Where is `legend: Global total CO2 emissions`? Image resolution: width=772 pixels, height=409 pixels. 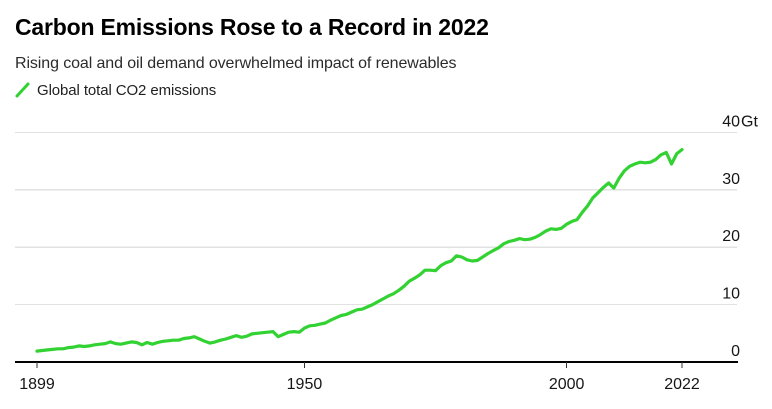 legend: Global total CO2 emissions is located at coordinates (115, 90).